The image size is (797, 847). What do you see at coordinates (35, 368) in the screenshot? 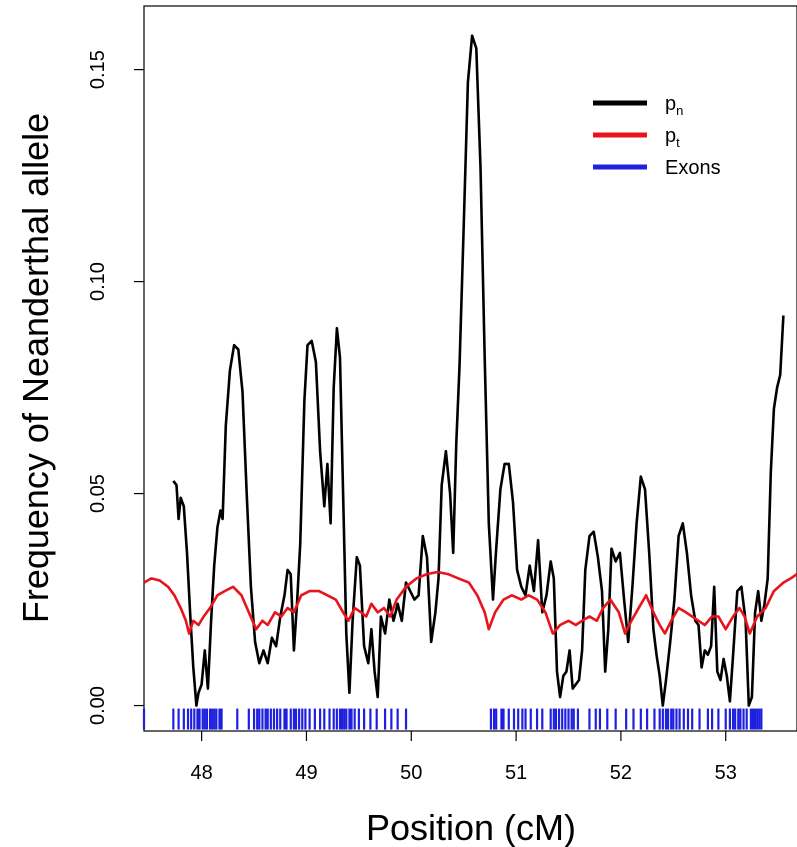
I see `y-axis-title: Frequency of Neanderthal allele` at bounding box center [35, 368].